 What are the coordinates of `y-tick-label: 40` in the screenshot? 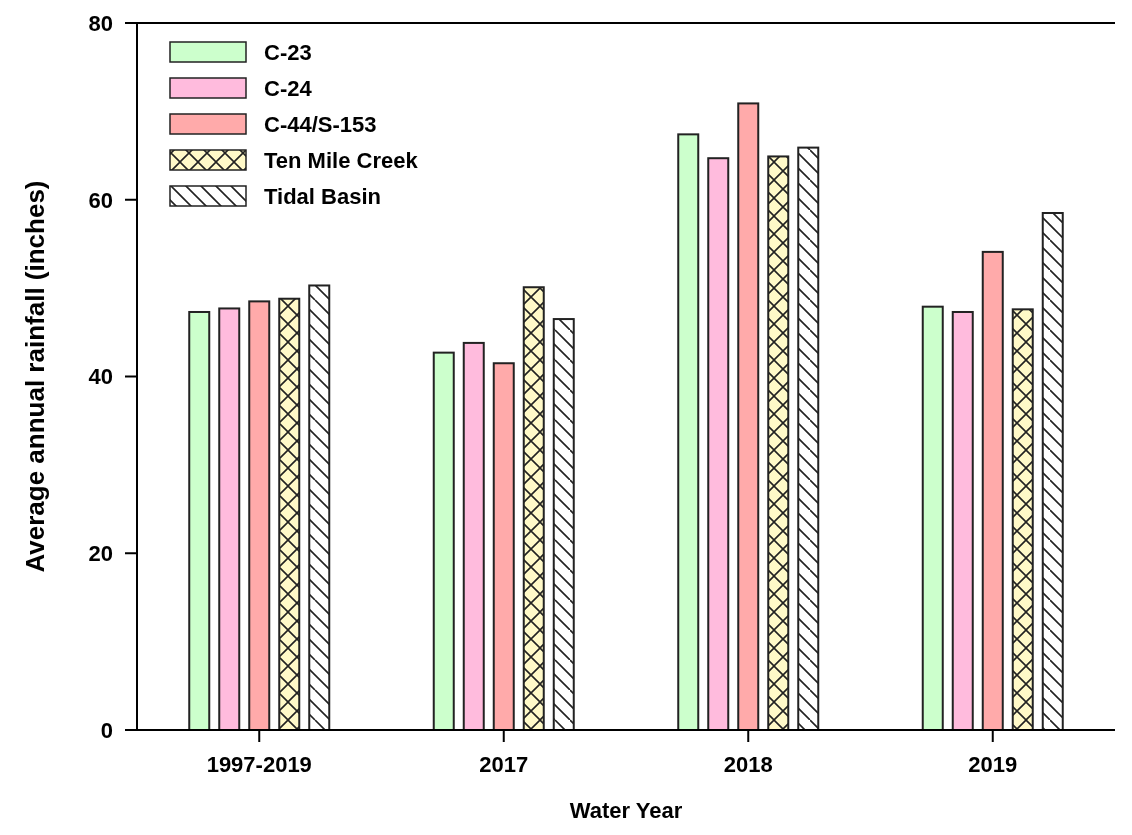 It's located at (100, 377).